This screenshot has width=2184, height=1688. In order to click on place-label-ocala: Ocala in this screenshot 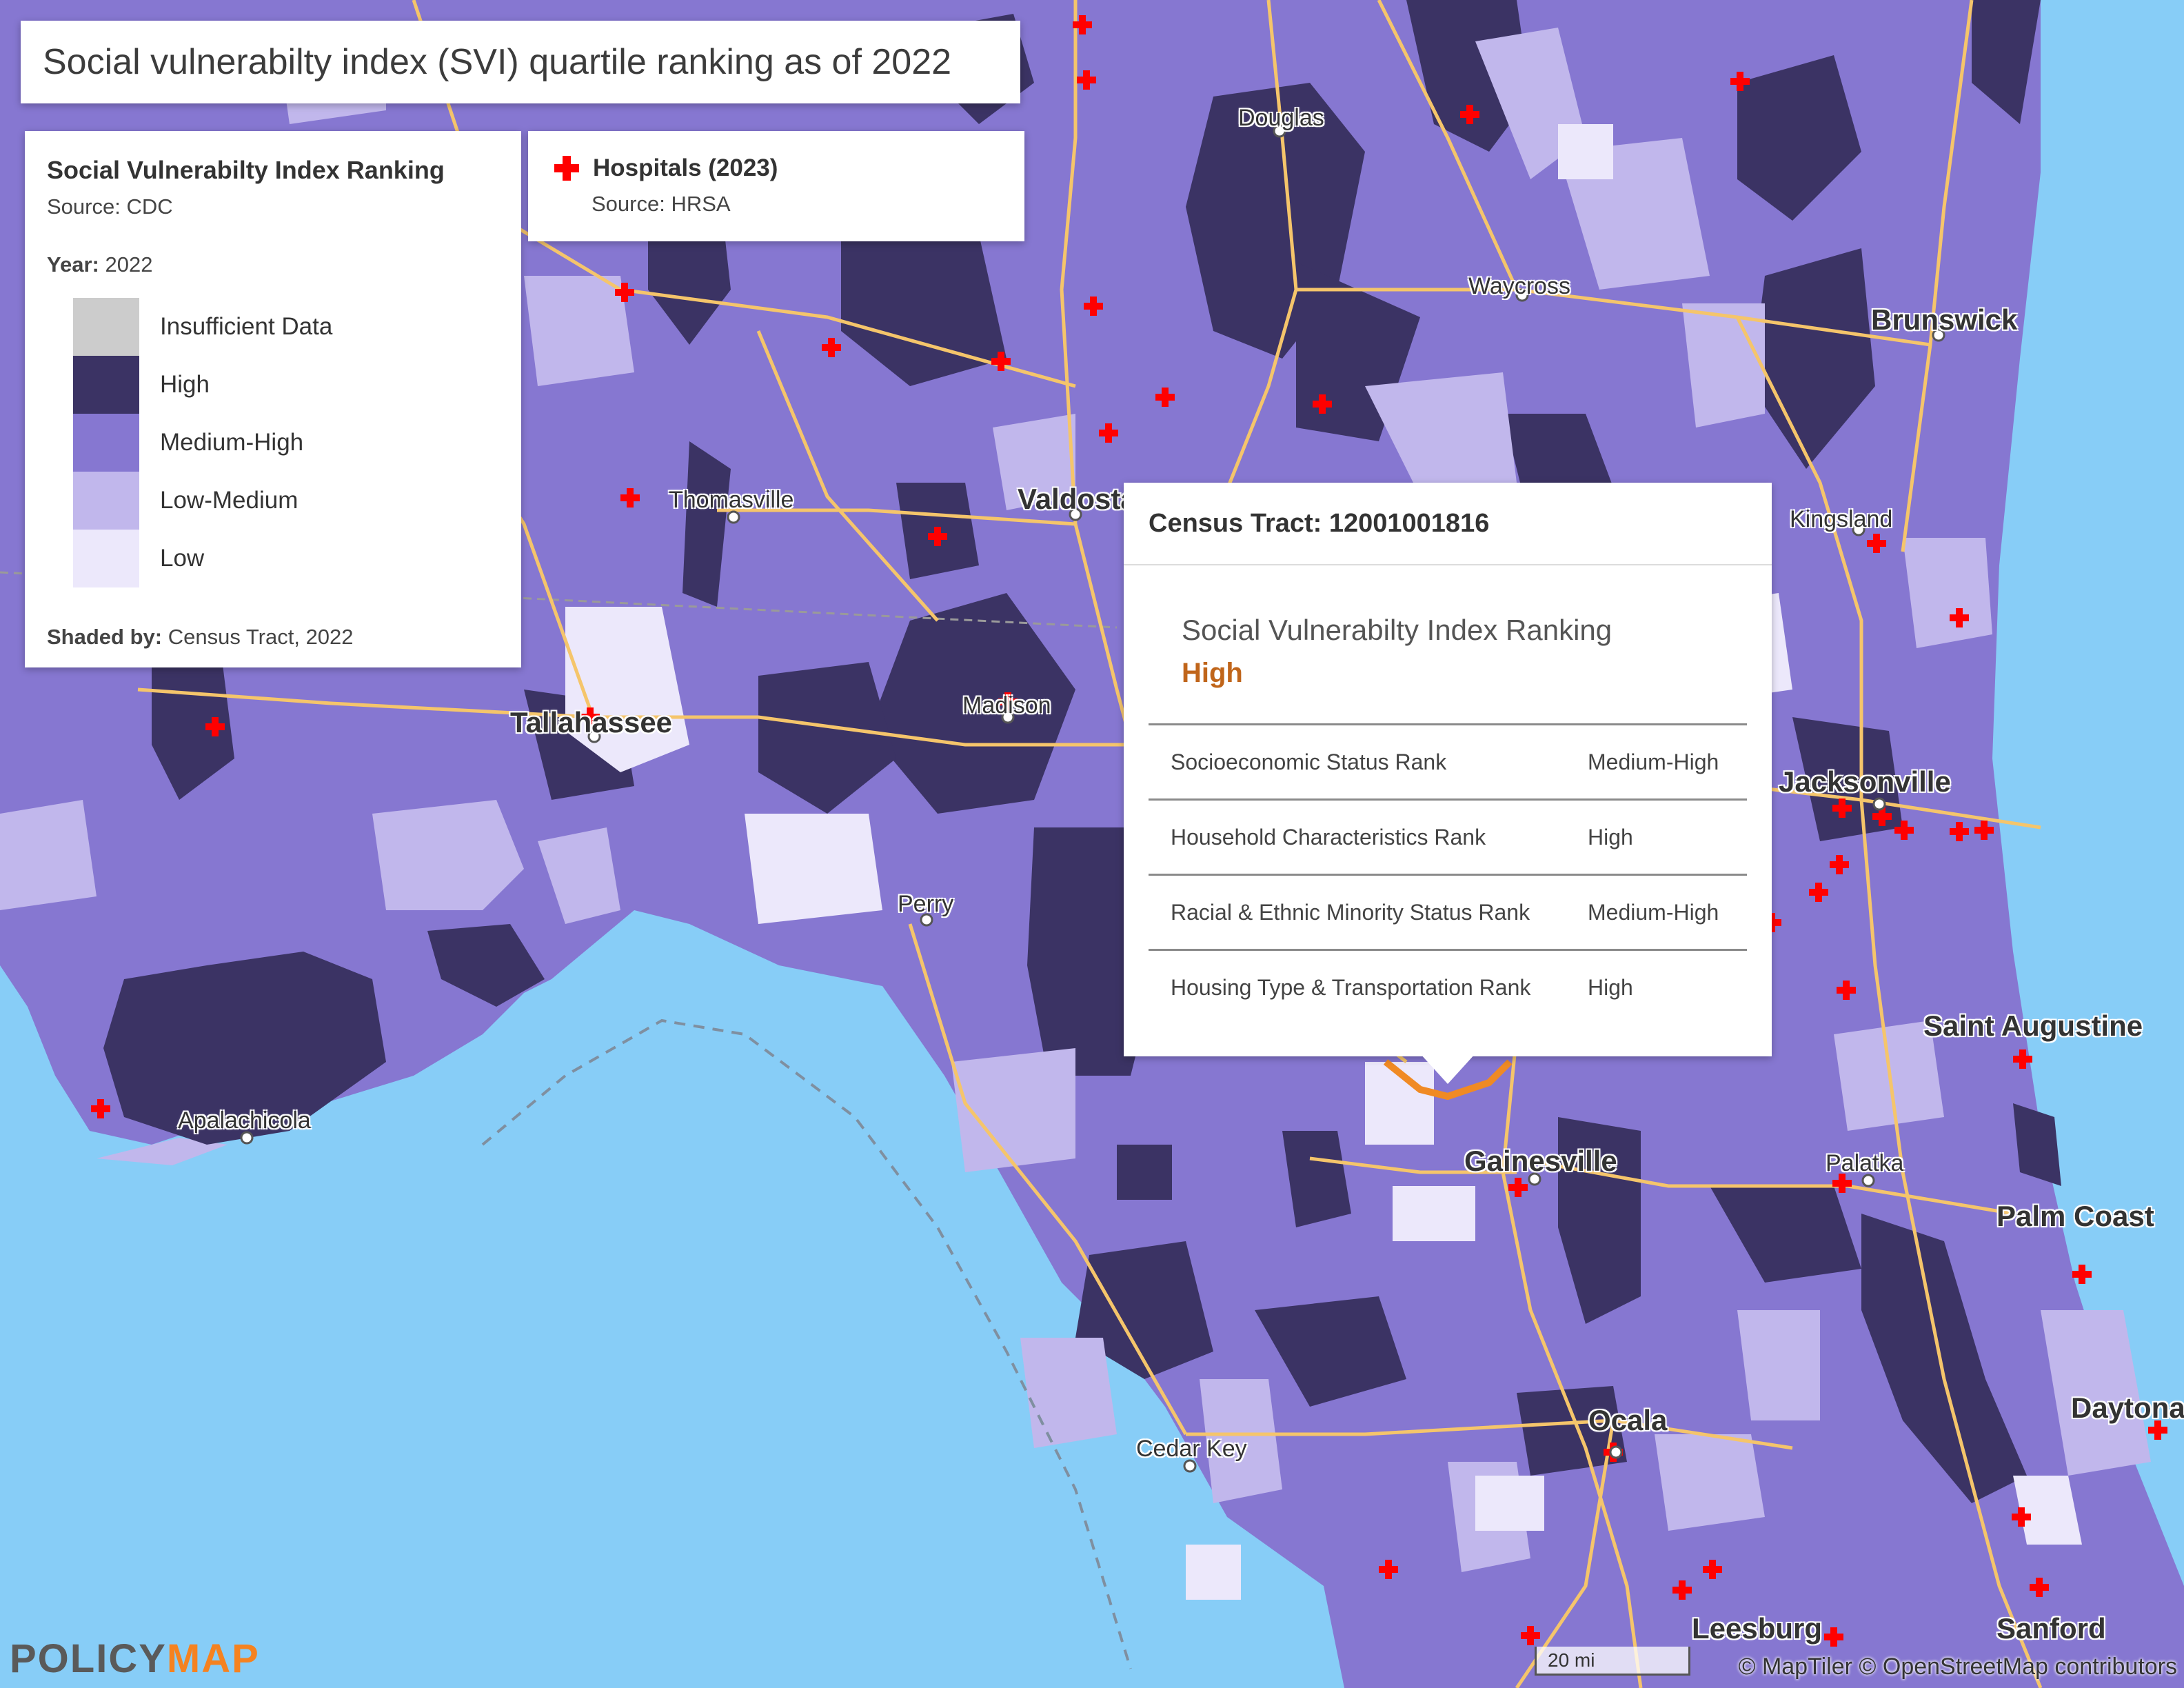, I will do `click(1628, 1420)`.